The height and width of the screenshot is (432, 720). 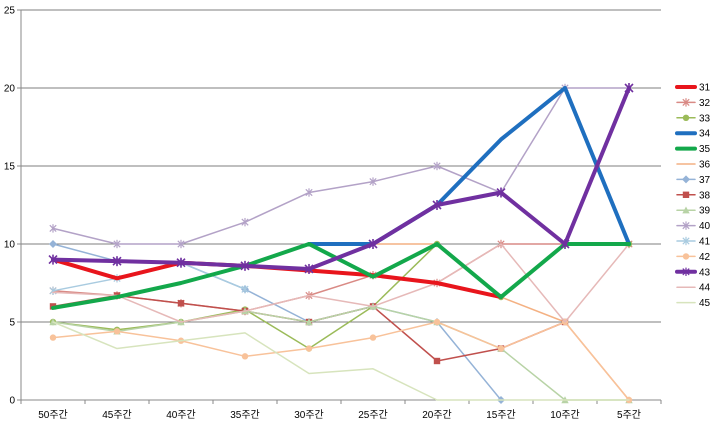 I want to click on legend-label: 42, so click(x=705, y=257).